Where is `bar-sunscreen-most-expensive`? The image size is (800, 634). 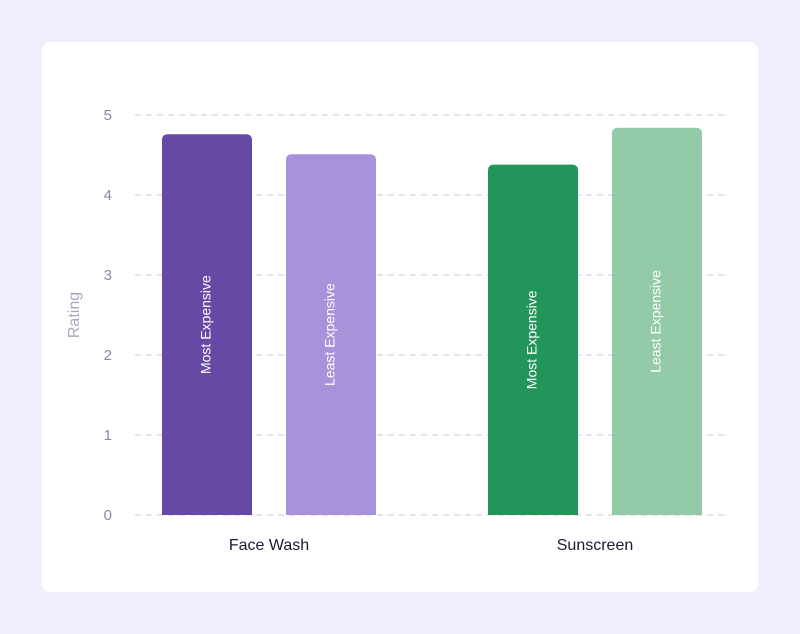
bar-sunscreen-most-expensive is located at coordinates (533, 339).